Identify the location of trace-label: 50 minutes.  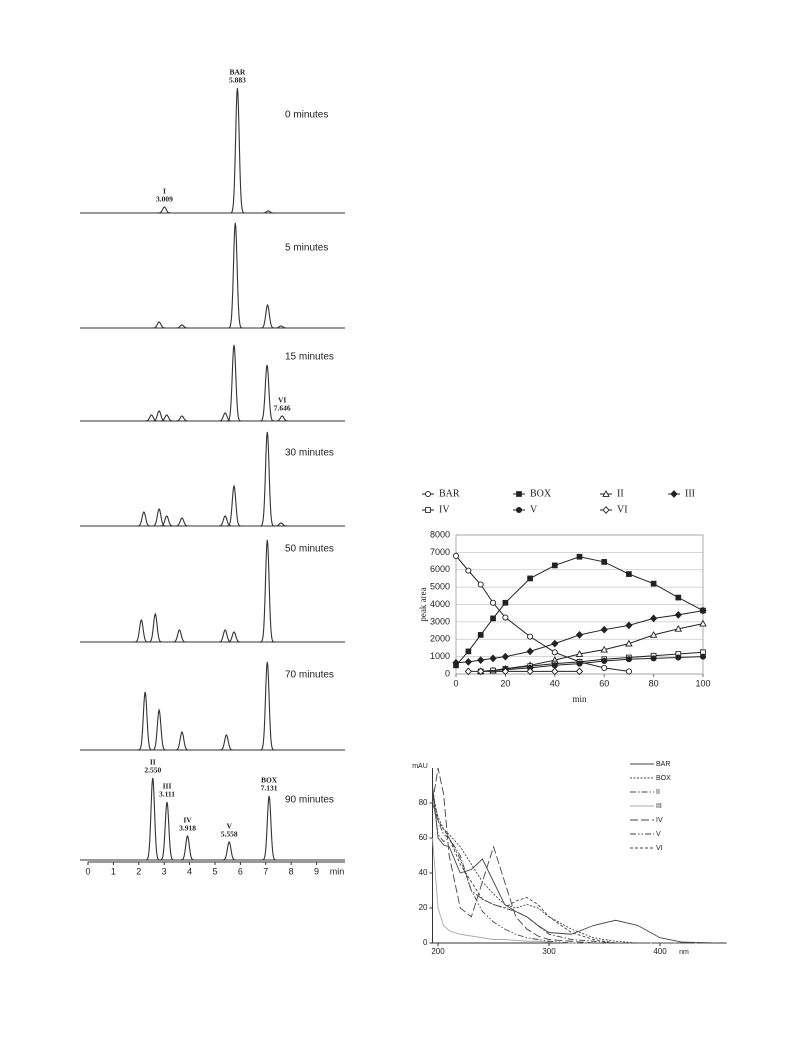
(309, 549).